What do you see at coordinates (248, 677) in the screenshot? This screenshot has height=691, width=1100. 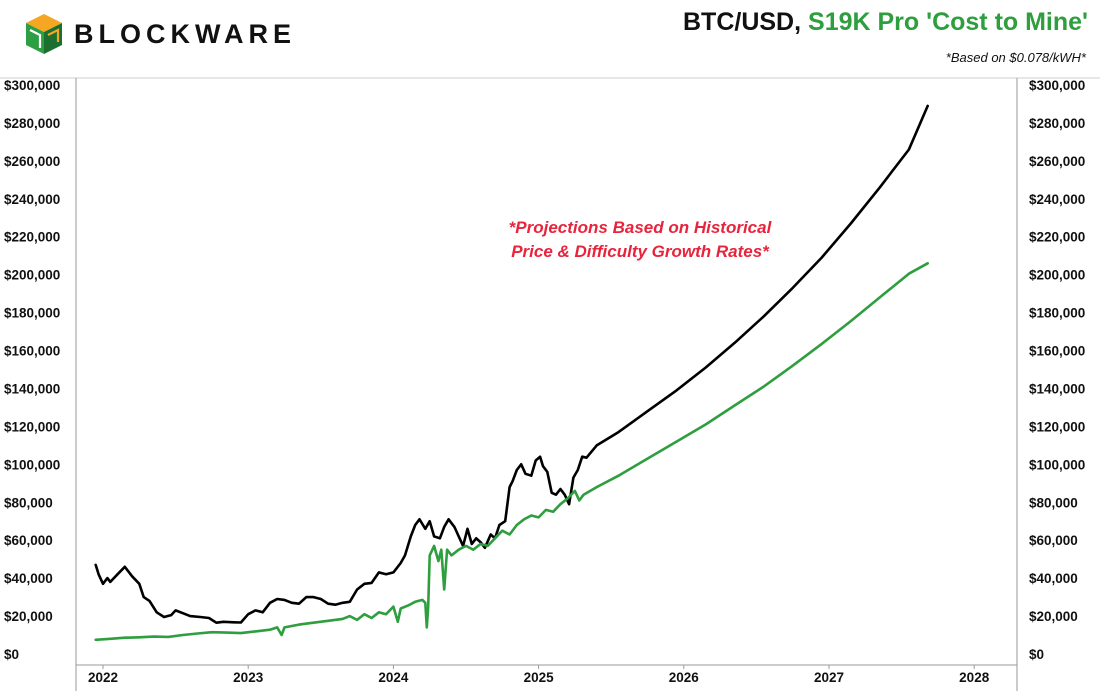 I see `x-tick-label: 2023` at bounding box center [248, 677].